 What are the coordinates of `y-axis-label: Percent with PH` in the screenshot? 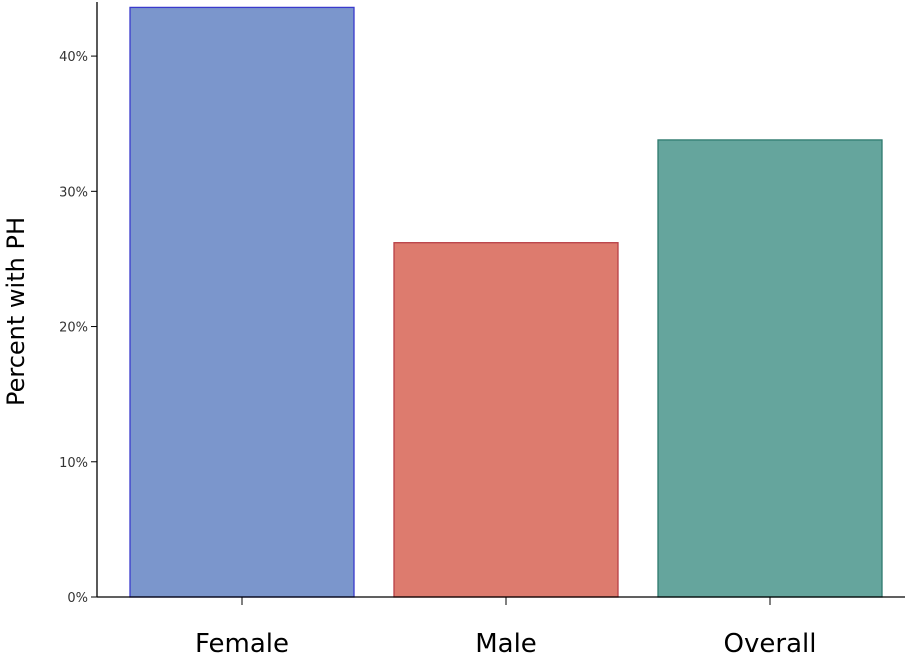 It's located at (16, 311).